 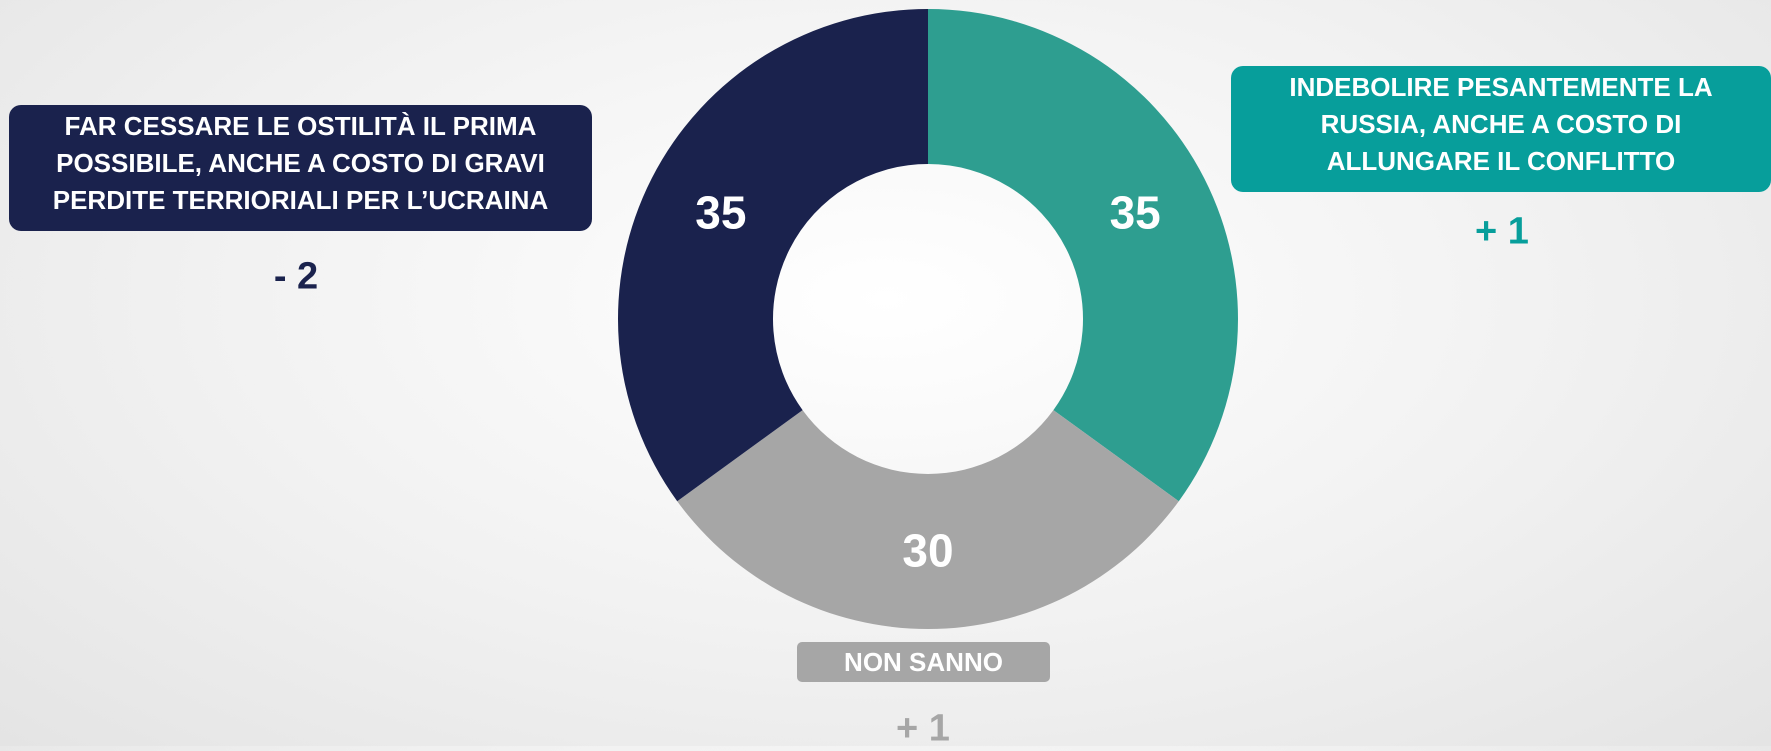 What do you see at coordinates (927, 551) in the screenshot?
I see `value-label: 30` at bounding box center [927, 551].